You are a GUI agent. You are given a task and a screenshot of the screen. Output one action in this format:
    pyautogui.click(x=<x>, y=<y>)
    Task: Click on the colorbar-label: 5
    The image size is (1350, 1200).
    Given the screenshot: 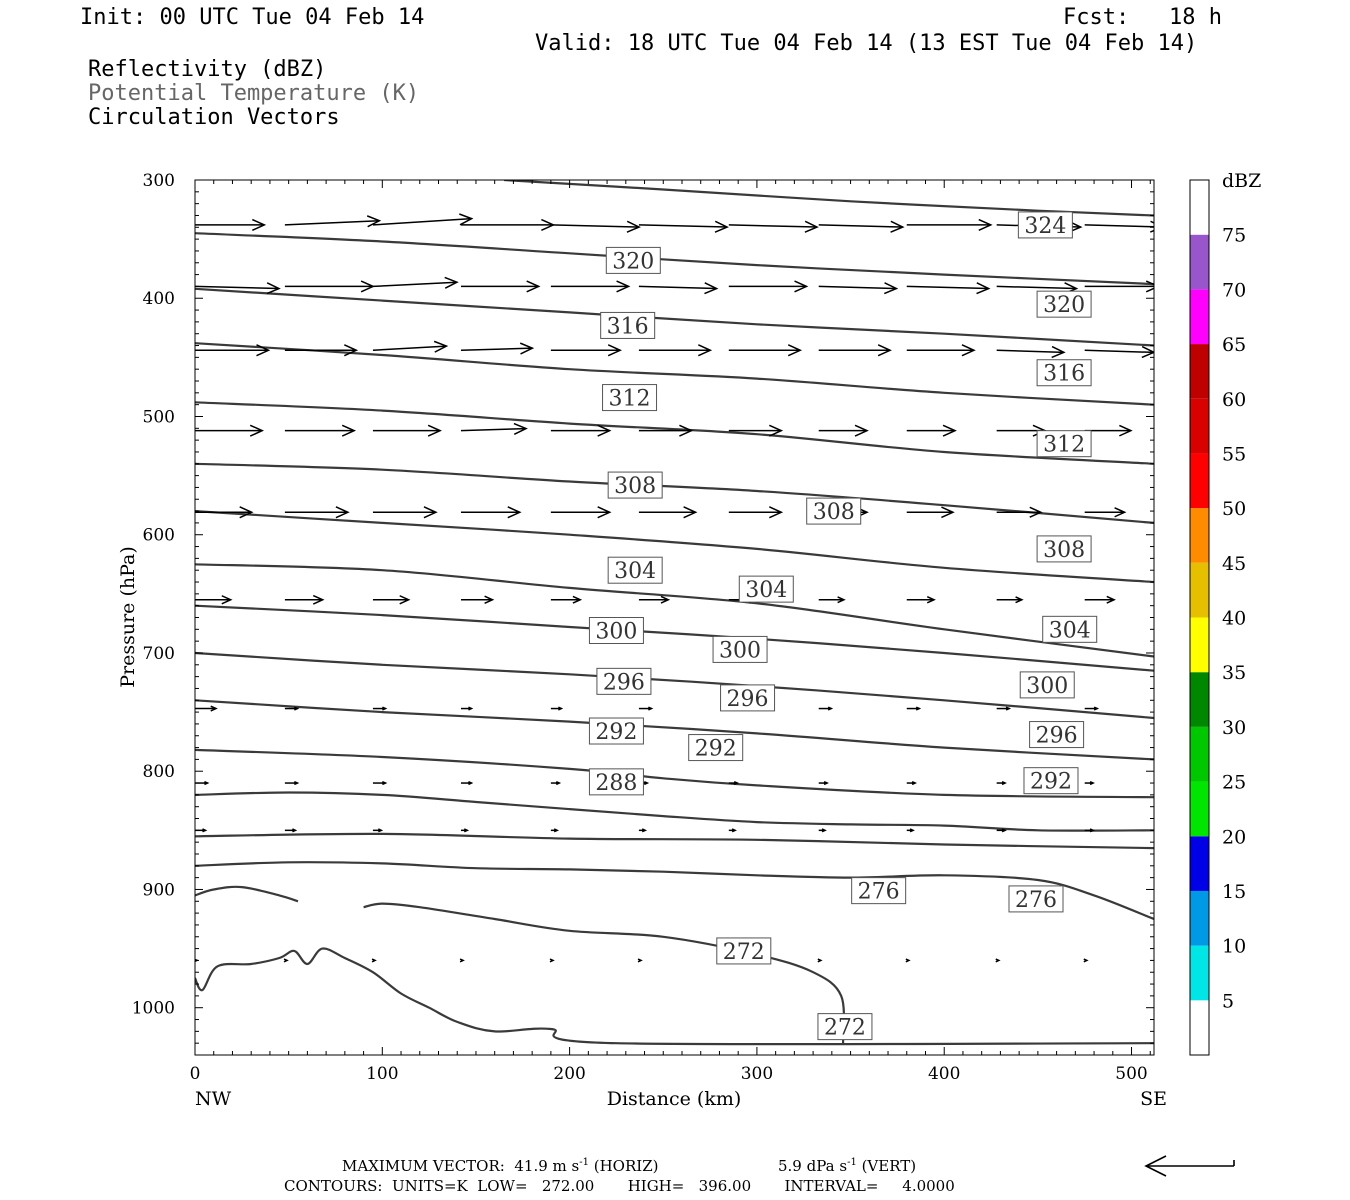 What is the action you would take?
    pyautogui.click(x=1228, y=1001)
    